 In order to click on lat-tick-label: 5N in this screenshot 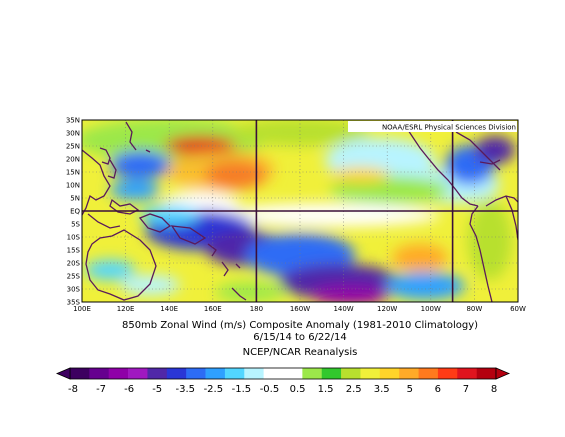, I will do `click(75, 199)`.